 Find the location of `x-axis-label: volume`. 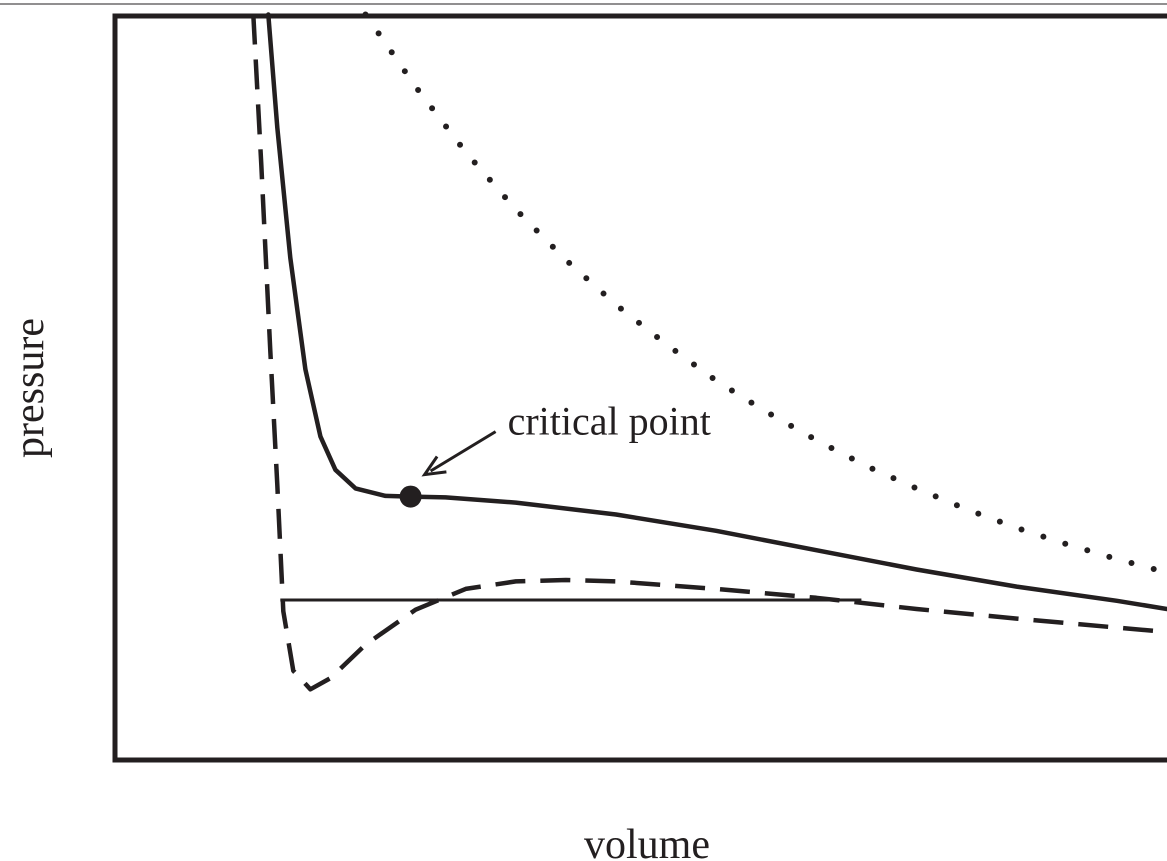

x-axis-label: volume is located at coordinates (647, 841).